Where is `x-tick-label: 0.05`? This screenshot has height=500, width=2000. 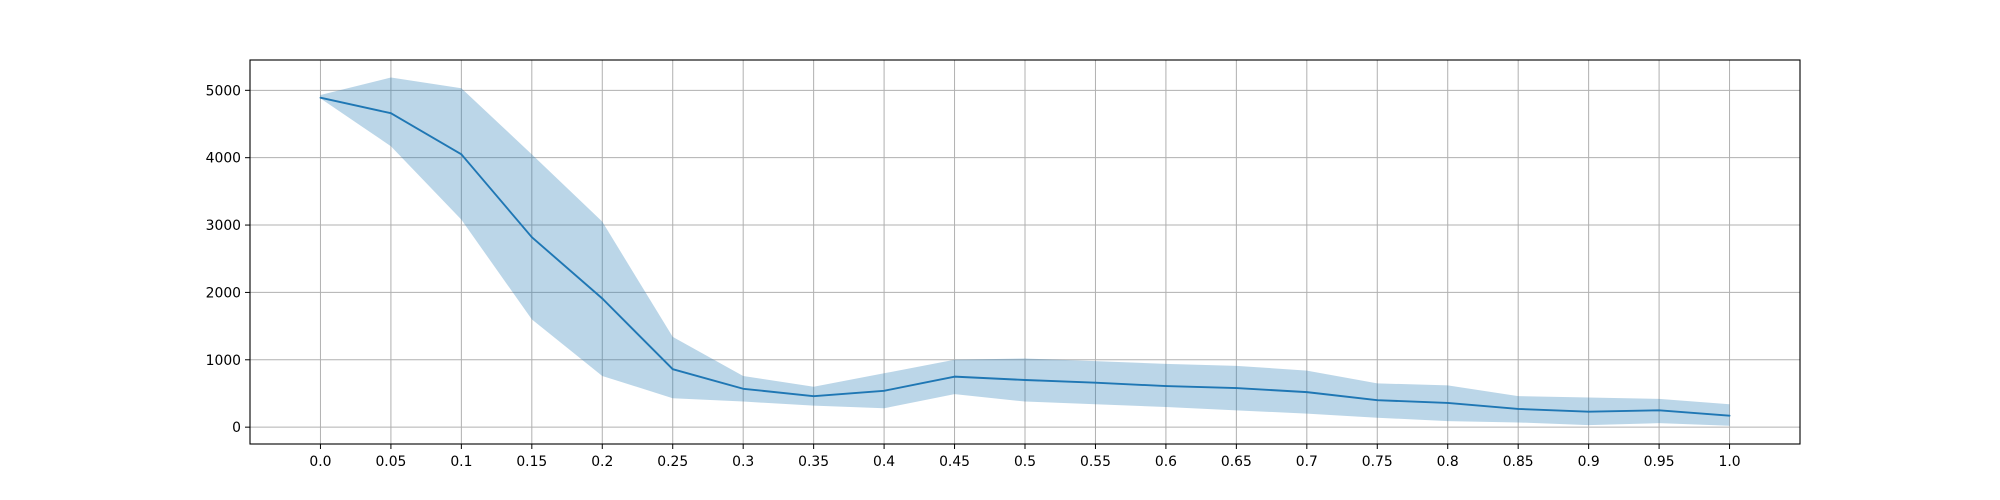 x-tick-label: 0.05 is located at coordinates (390, 462).